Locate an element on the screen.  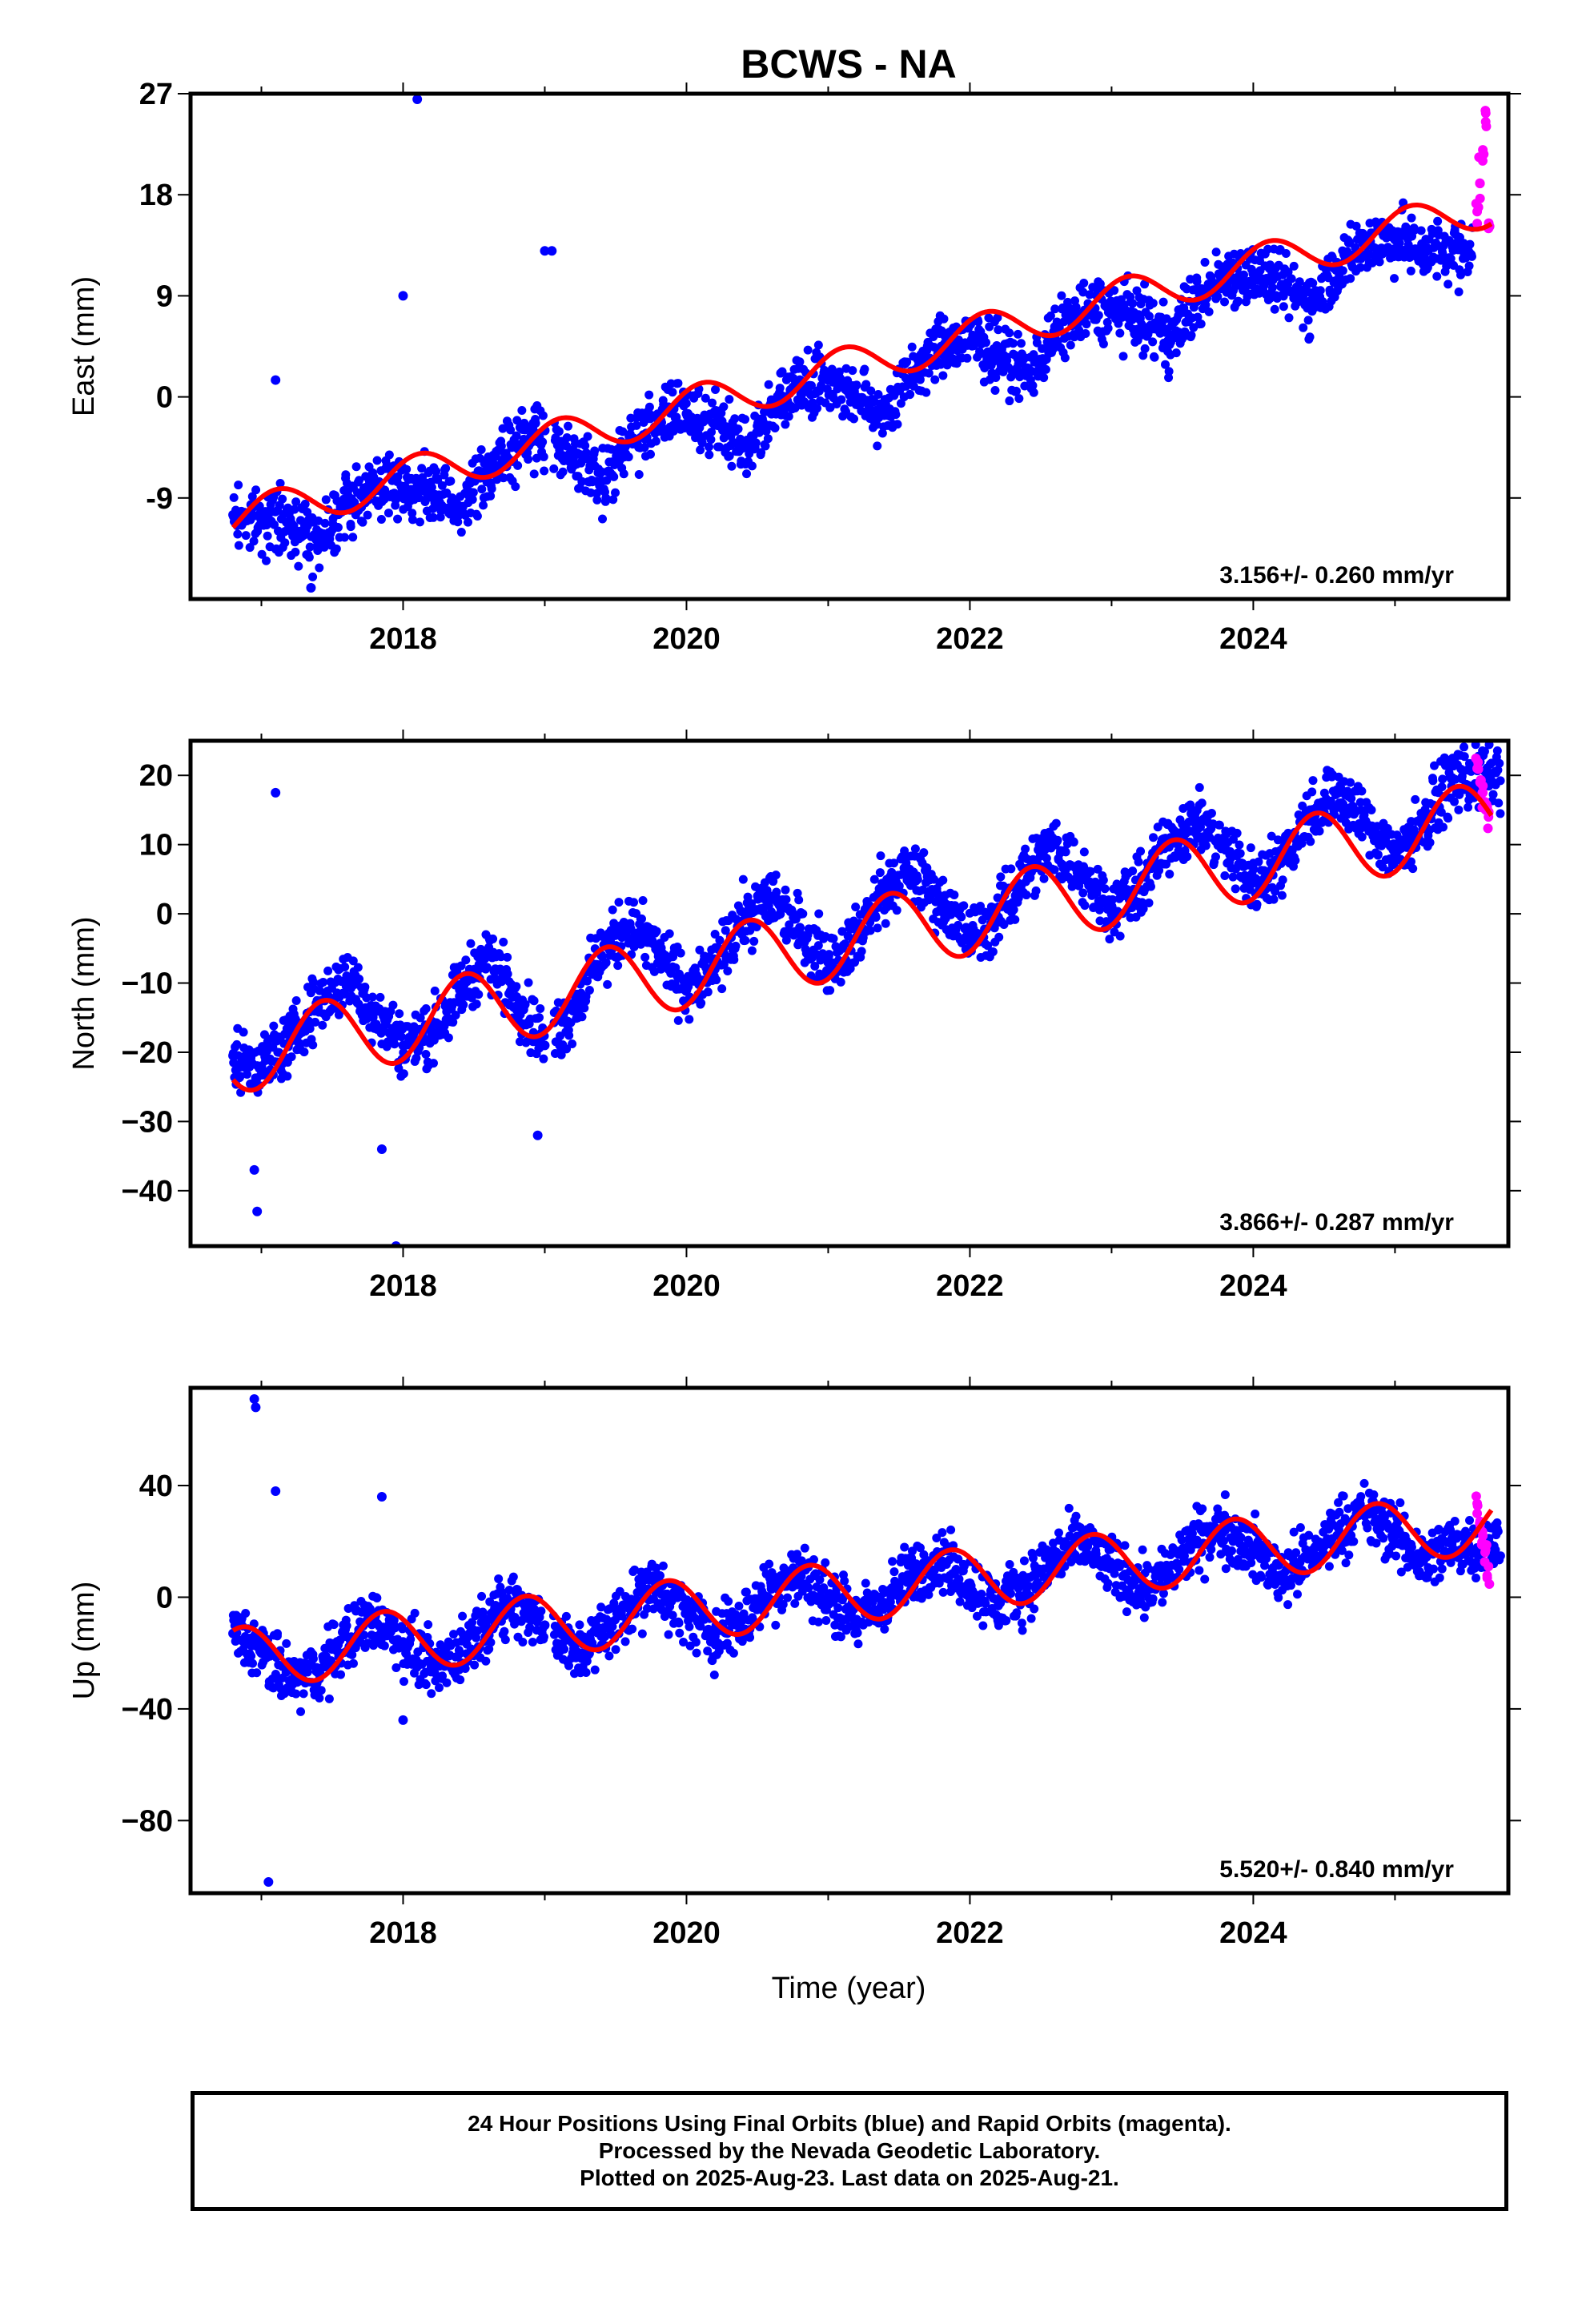
x-tick-label: 2024 is located at coordinates (1253, 639).